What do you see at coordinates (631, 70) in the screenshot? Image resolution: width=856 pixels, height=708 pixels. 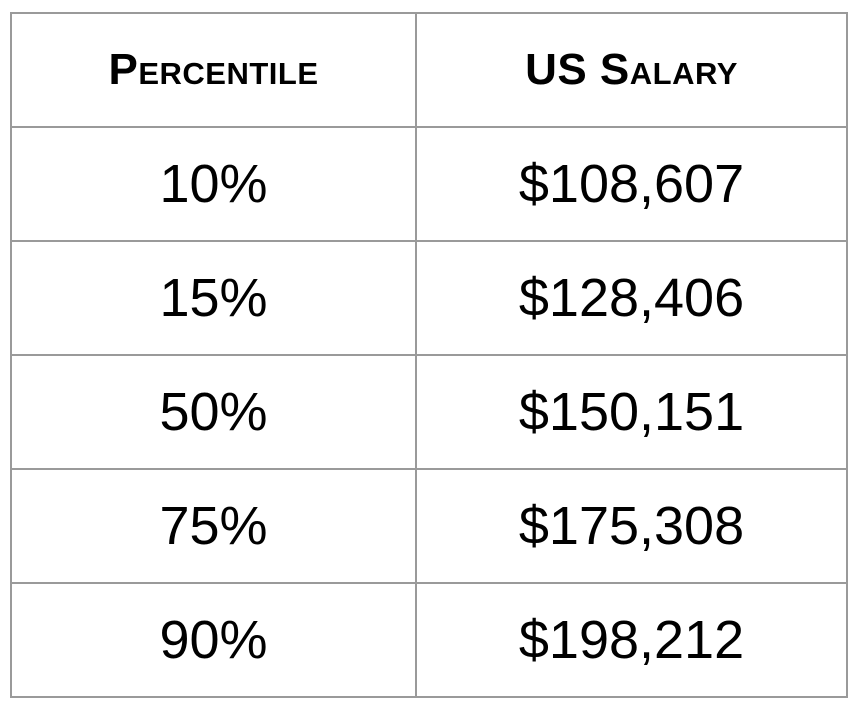 I see `header-us-salary: US Salary` at bounding box center [631, 70].